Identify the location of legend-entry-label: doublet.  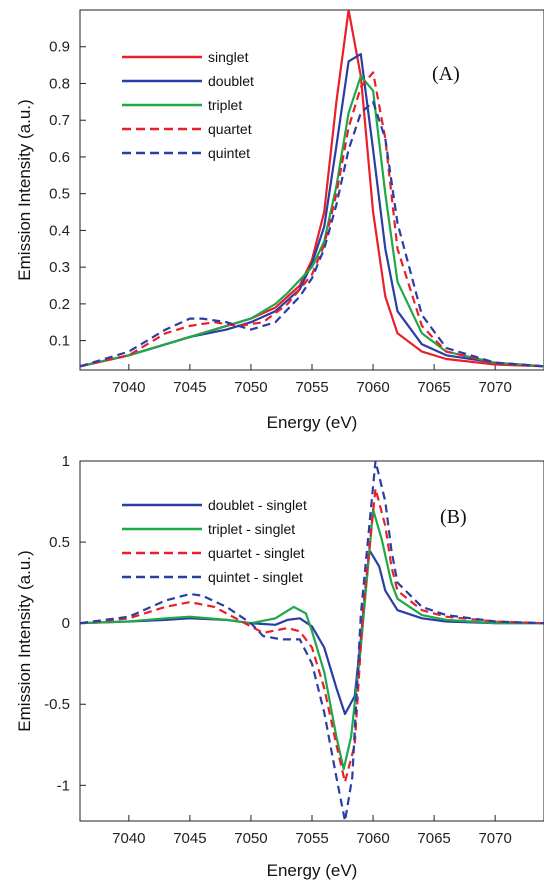
(231, 81).